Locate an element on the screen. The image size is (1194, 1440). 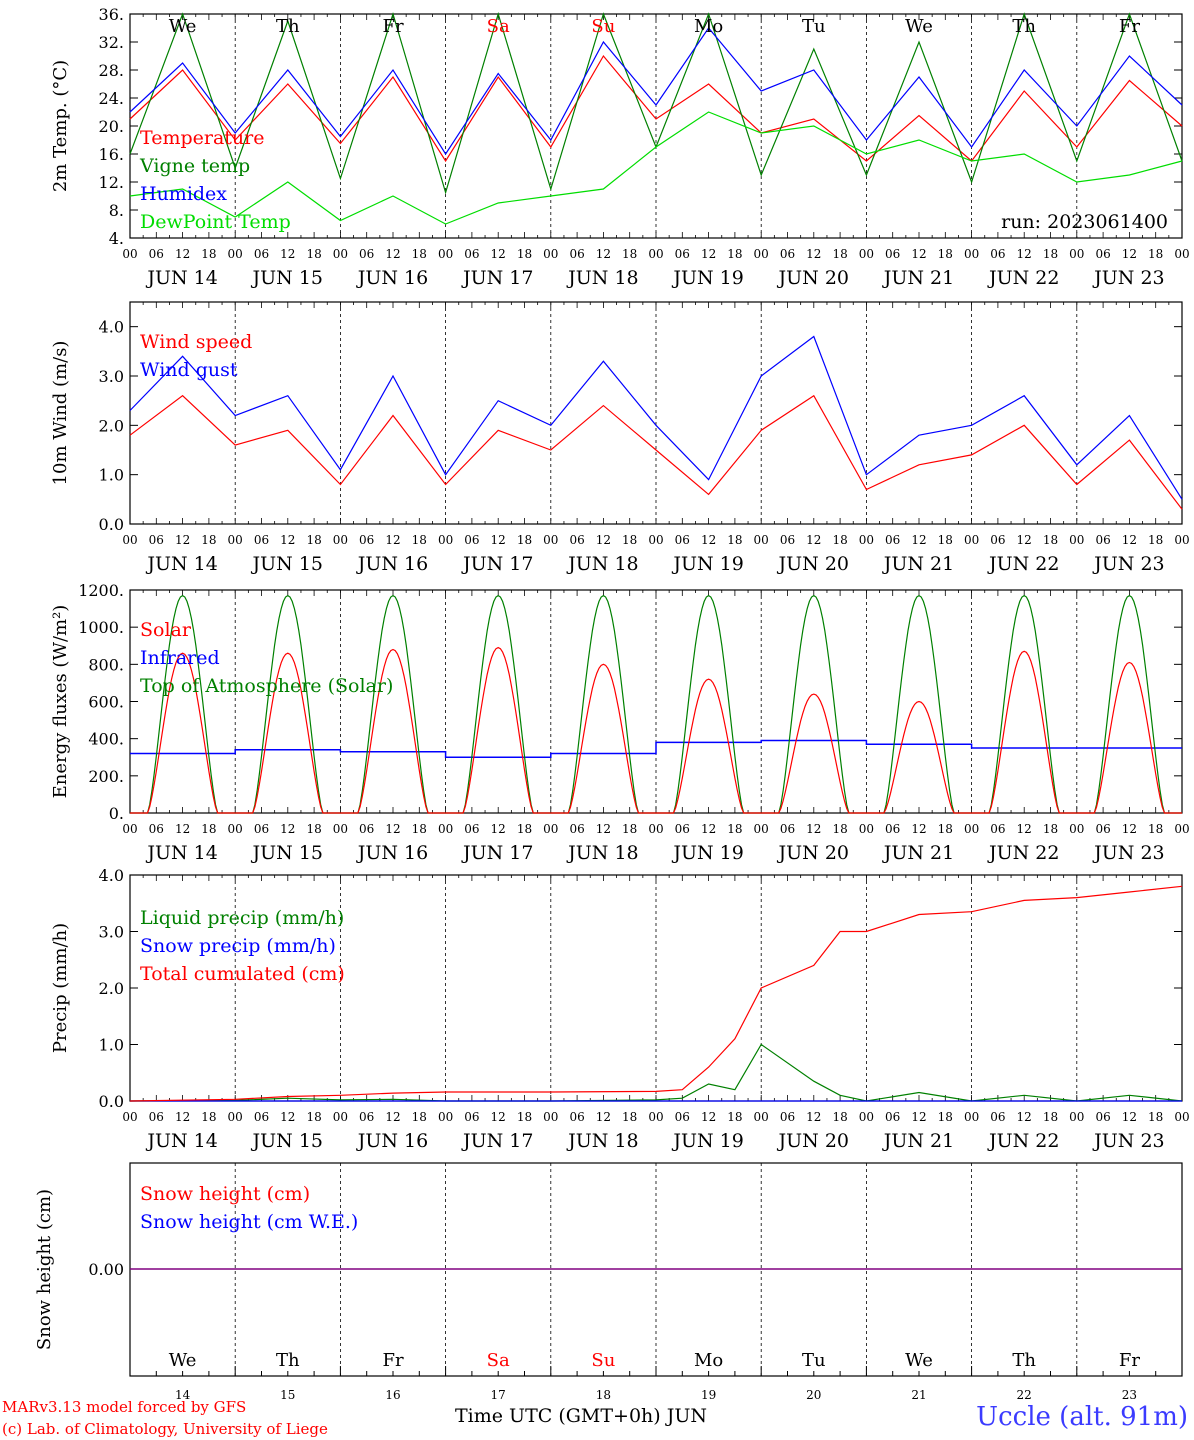
day-number: 15 is located at coordinates (287, 1395).